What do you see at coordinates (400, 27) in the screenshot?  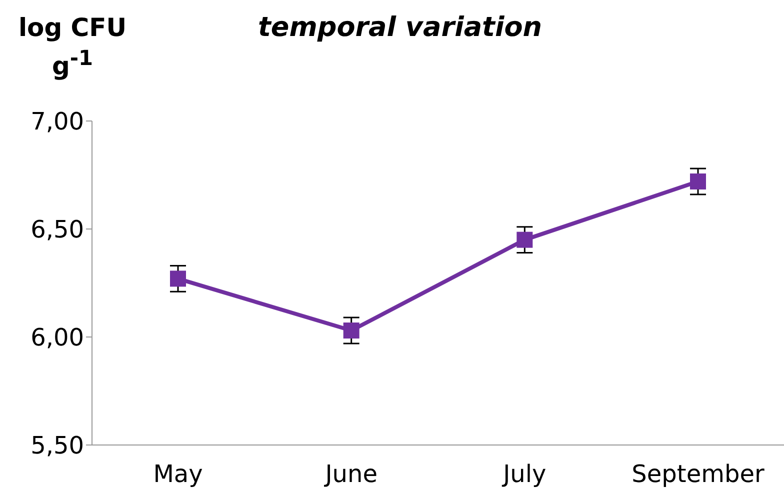 I see `chart-title: temporal variation` at bounding box center [400, 27].